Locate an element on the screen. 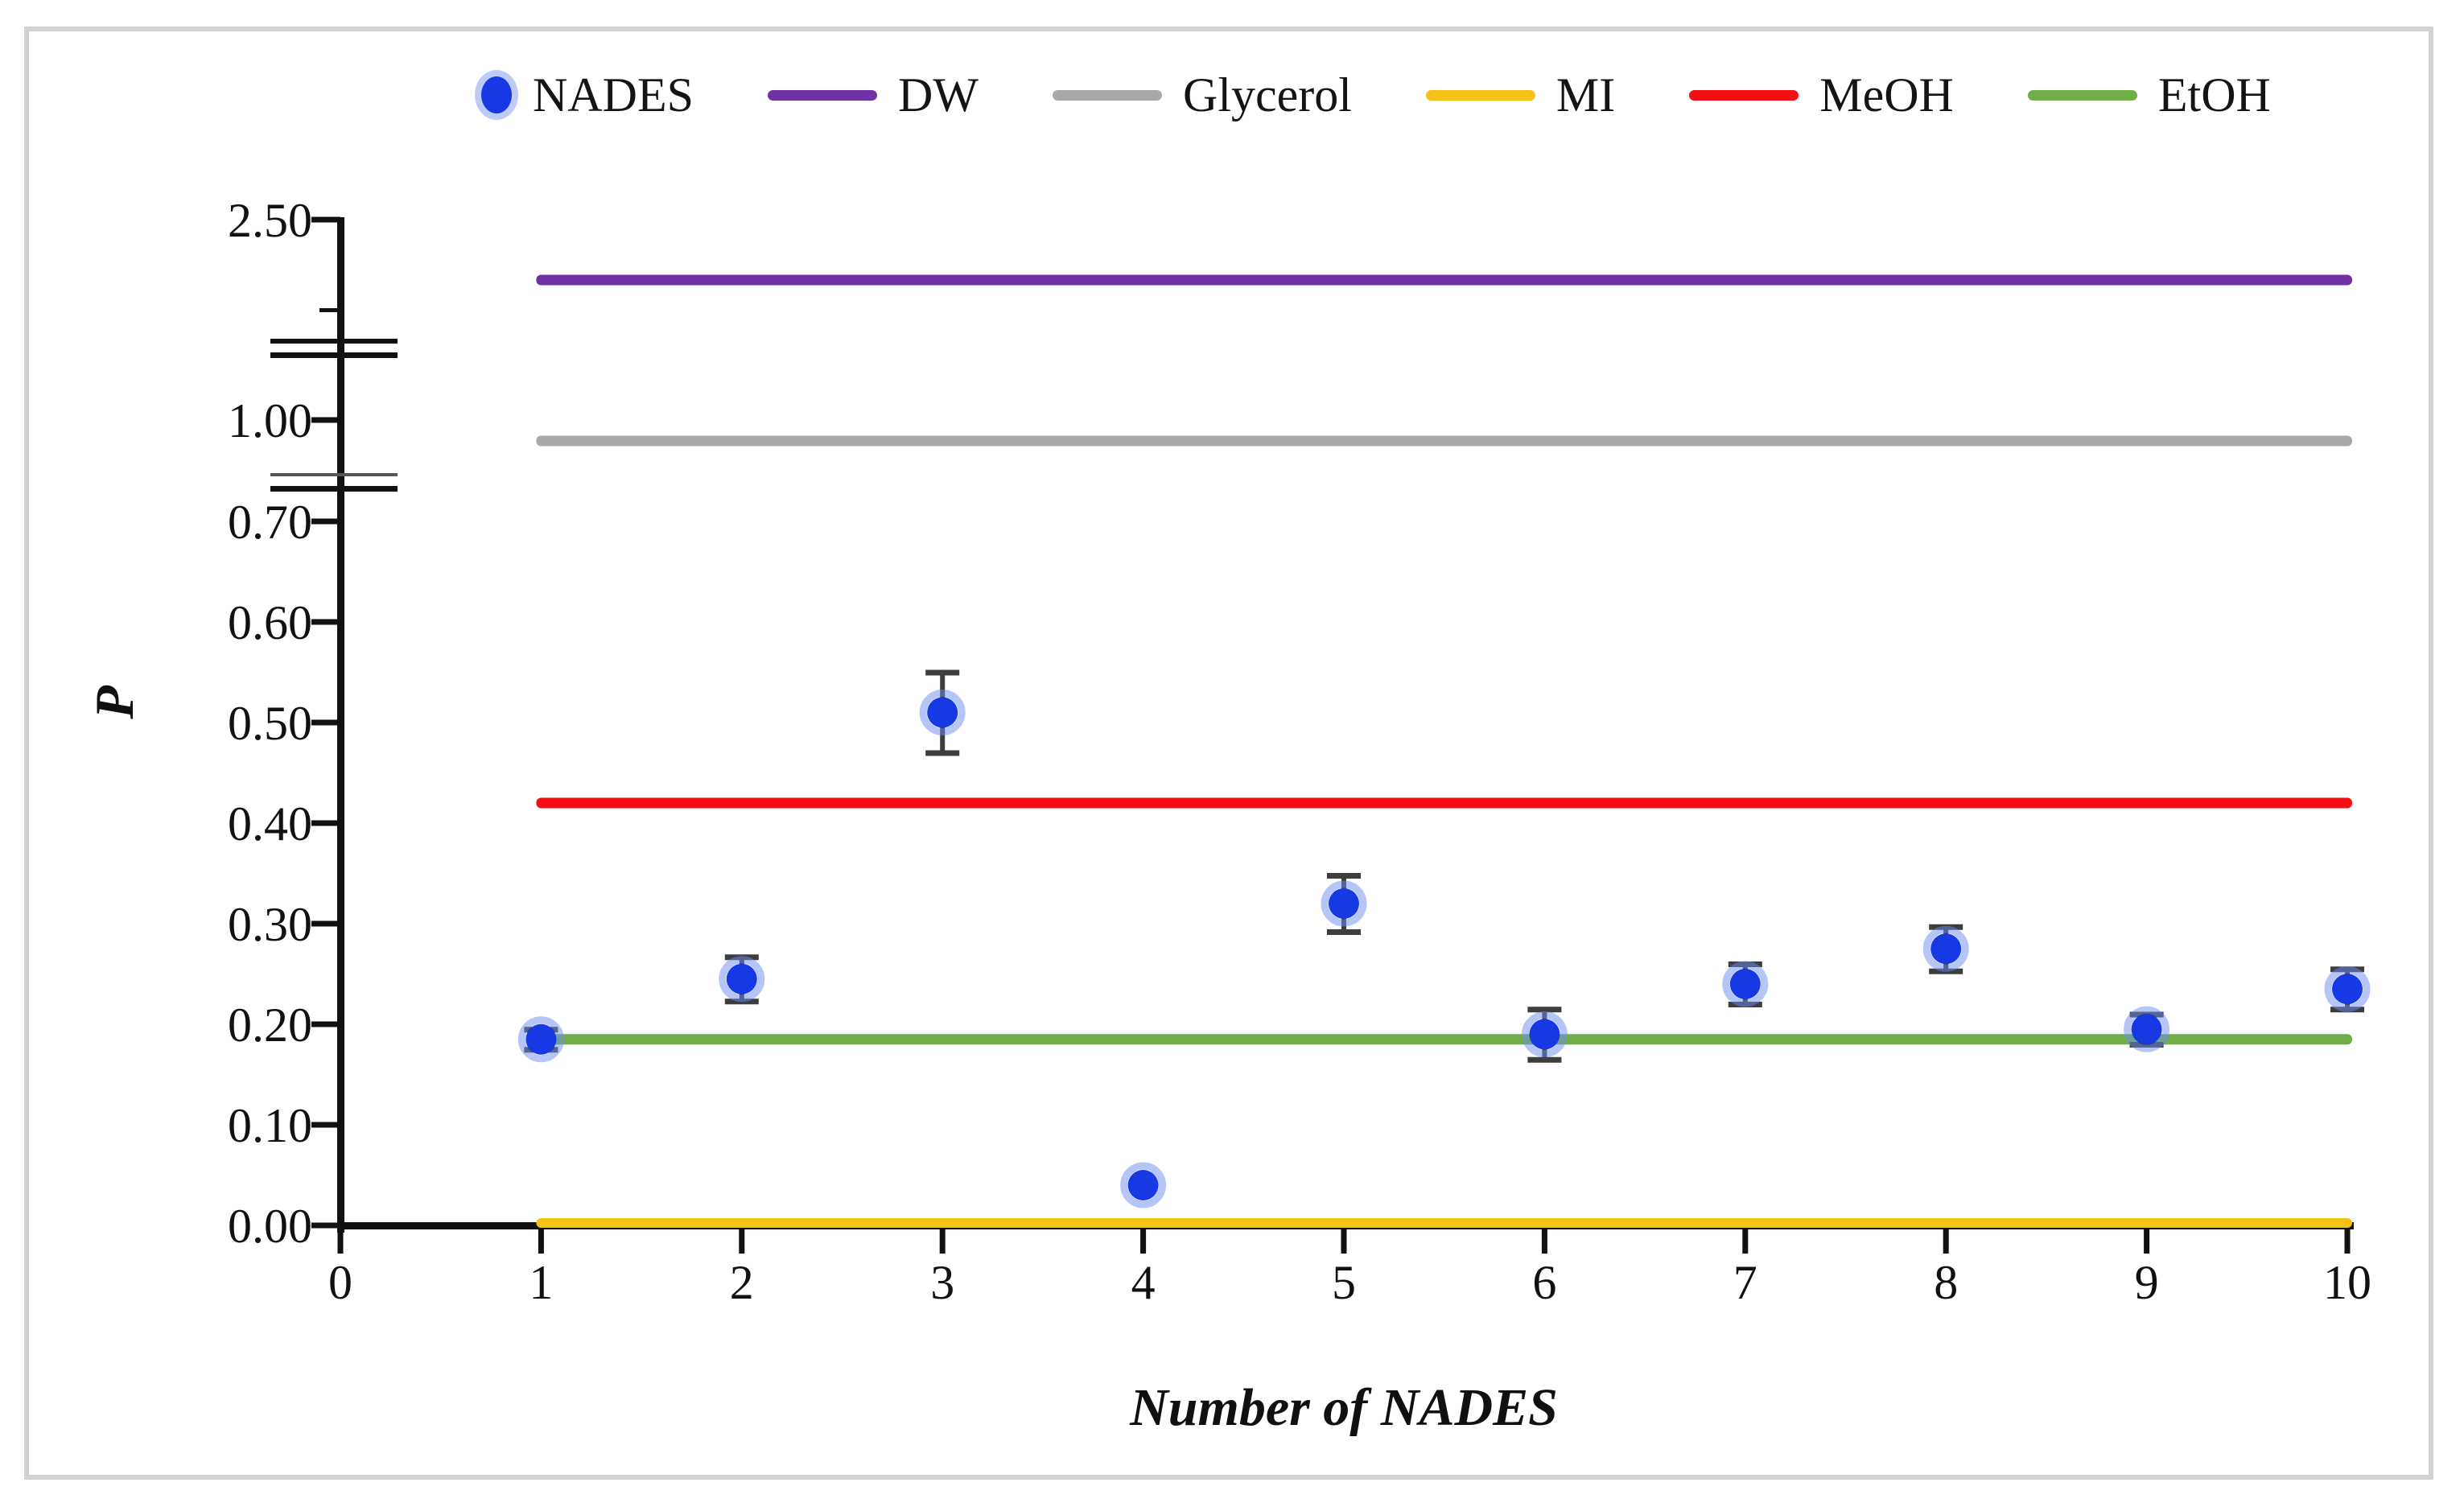  x-tick-label: 1 is located at coordinates (541, 1282).